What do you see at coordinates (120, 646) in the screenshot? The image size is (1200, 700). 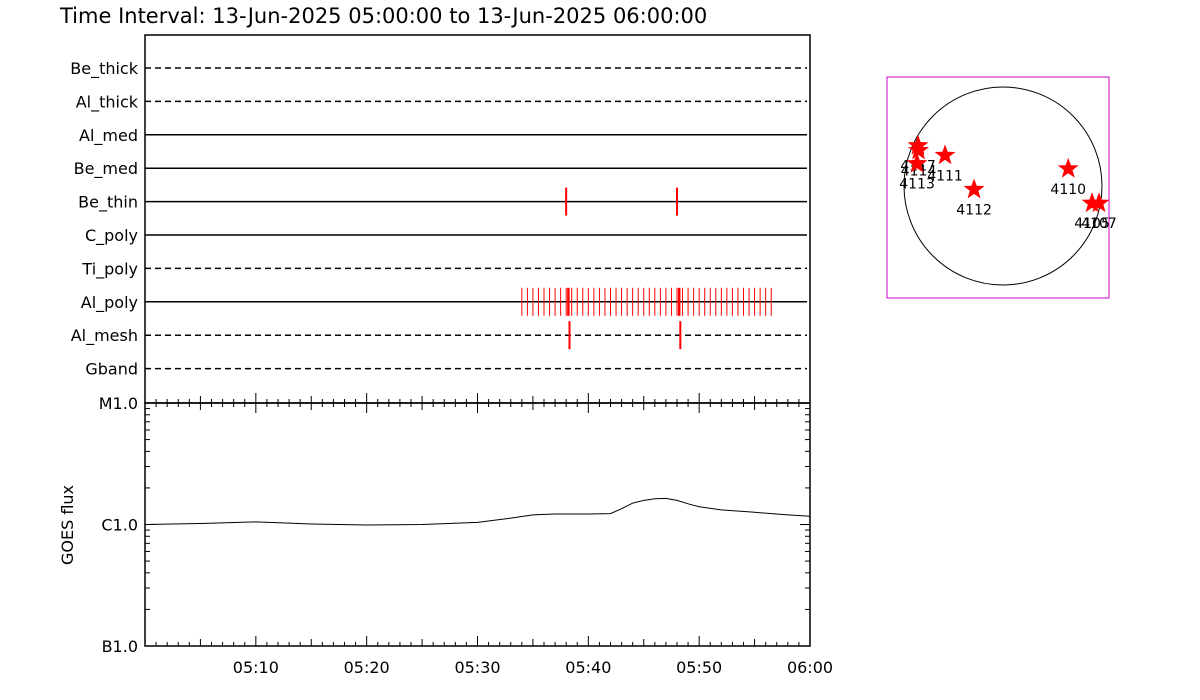 I see `y-tick-label: B1.0` at bounding box center [120, 646].